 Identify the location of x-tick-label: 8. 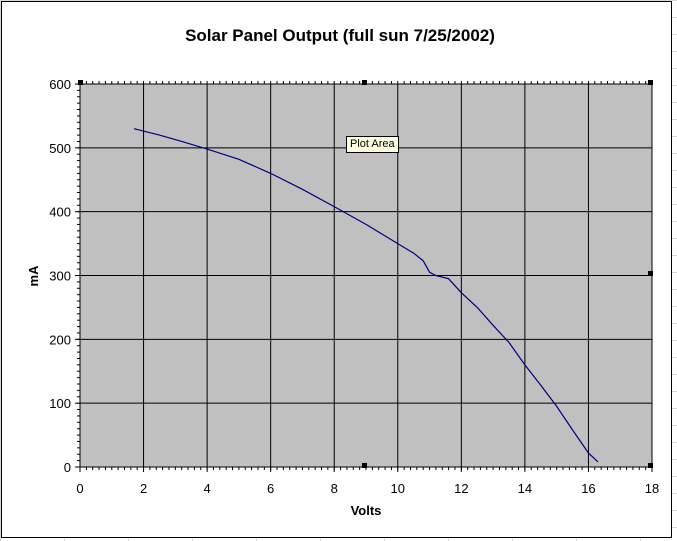
(334, 488).